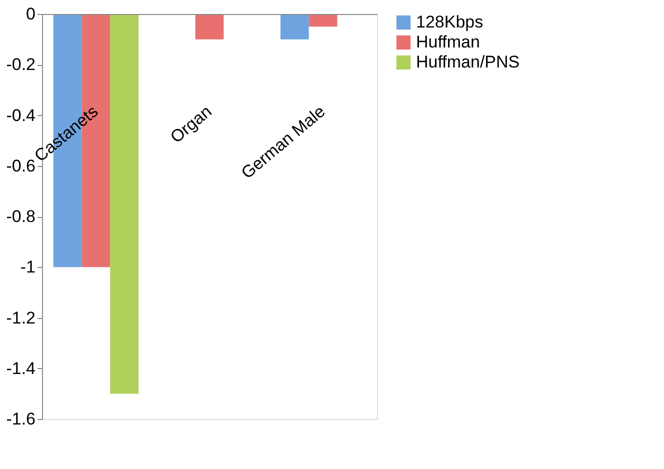 Image resolution: width=664 pixels, height=469 pixels. What do you see at coordinates (448, 42) in the screenshot?
I see `legend-label: Huffman` at bounding box center [448, 42].